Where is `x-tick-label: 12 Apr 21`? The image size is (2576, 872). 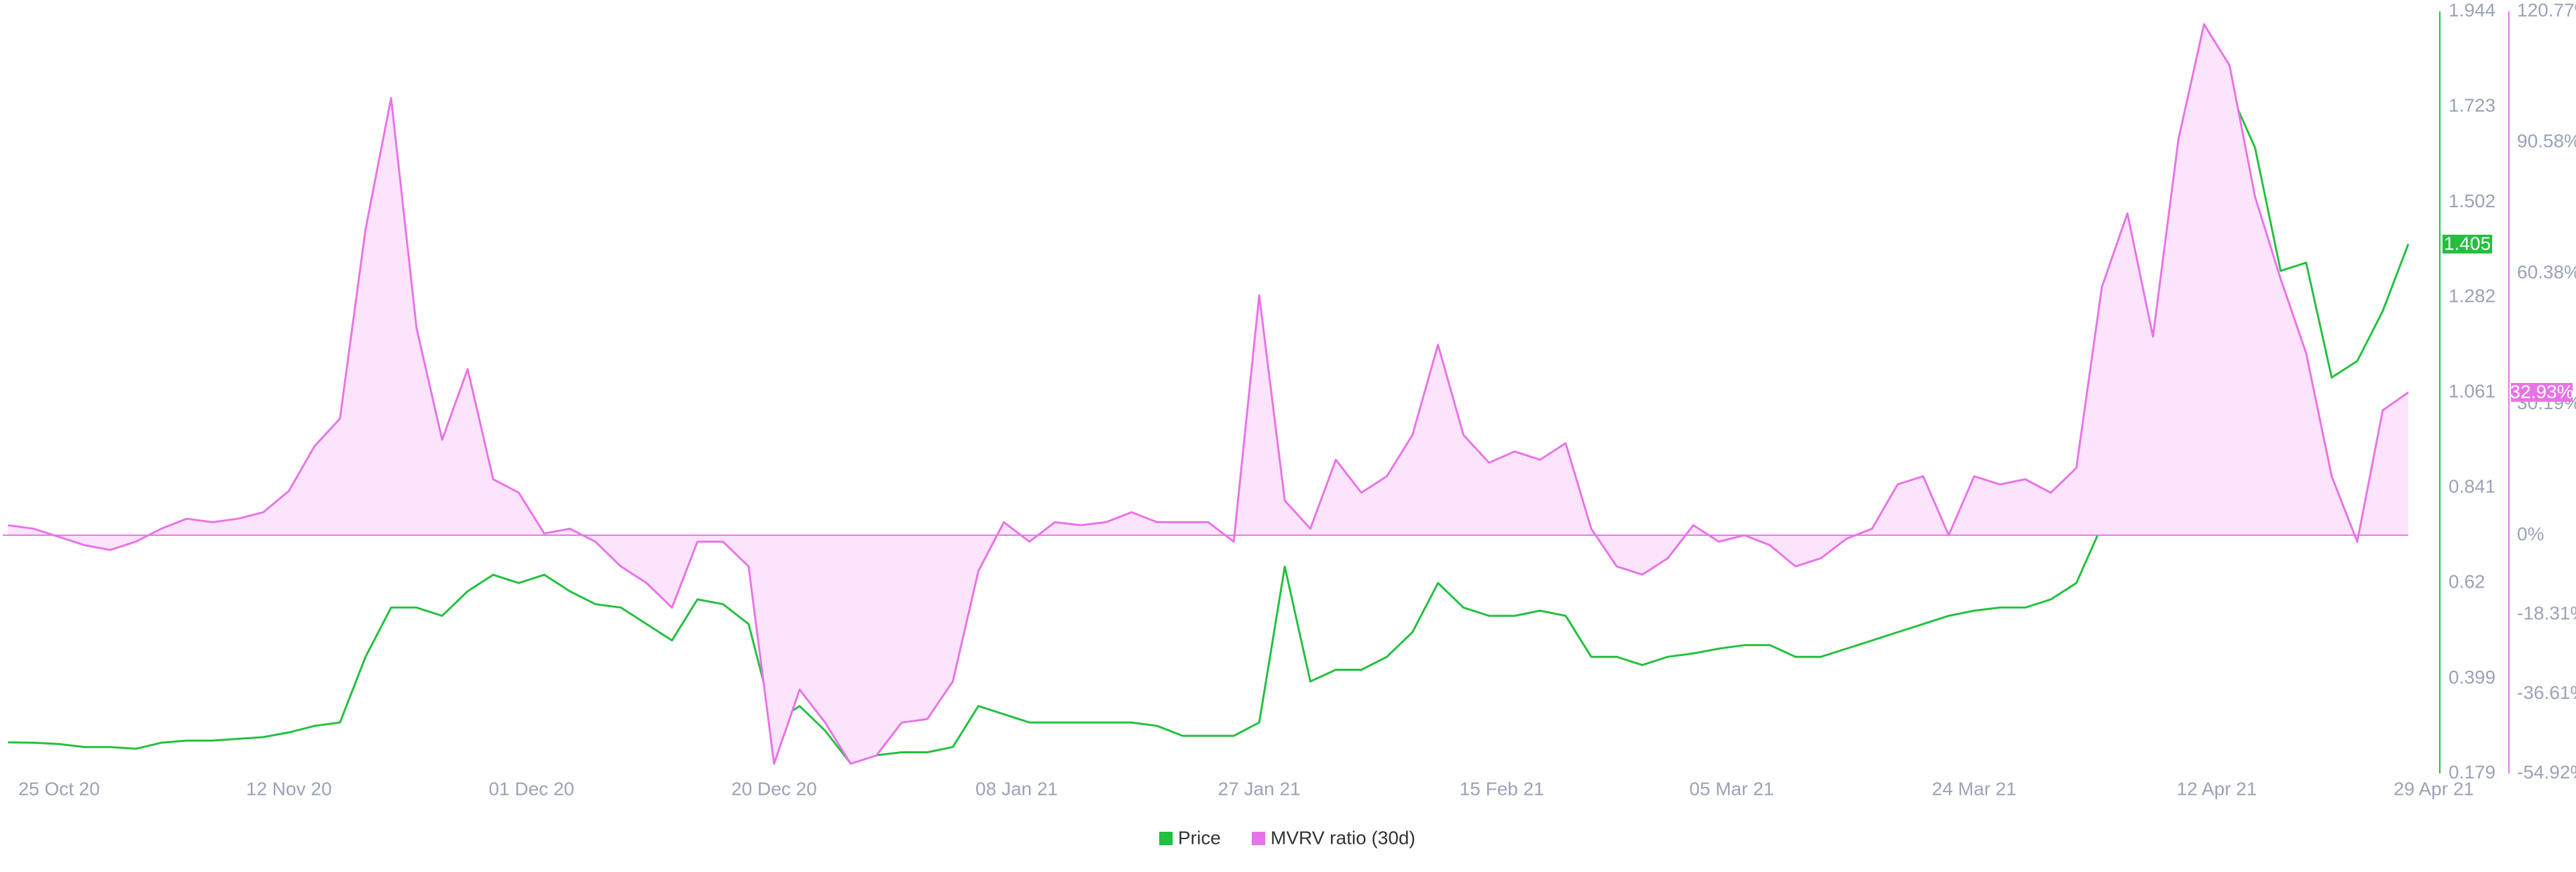 x-tick-label: 12 Apr 21 is located at coordinates (2217, 788).